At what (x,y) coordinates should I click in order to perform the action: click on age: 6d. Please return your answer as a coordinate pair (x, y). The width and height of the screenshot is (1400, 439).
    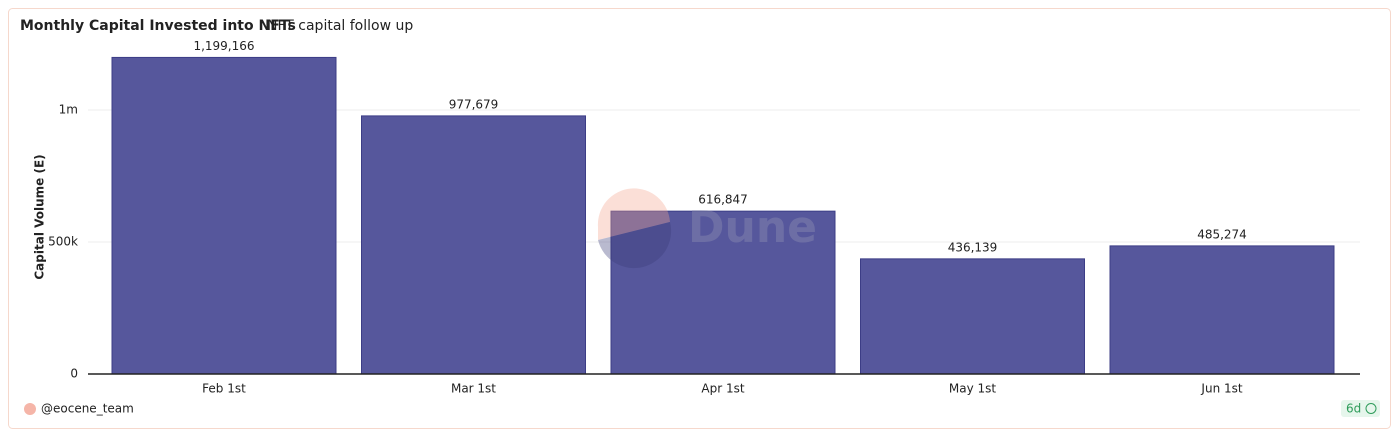
    Looking at the image, I should click on (1353, 409).